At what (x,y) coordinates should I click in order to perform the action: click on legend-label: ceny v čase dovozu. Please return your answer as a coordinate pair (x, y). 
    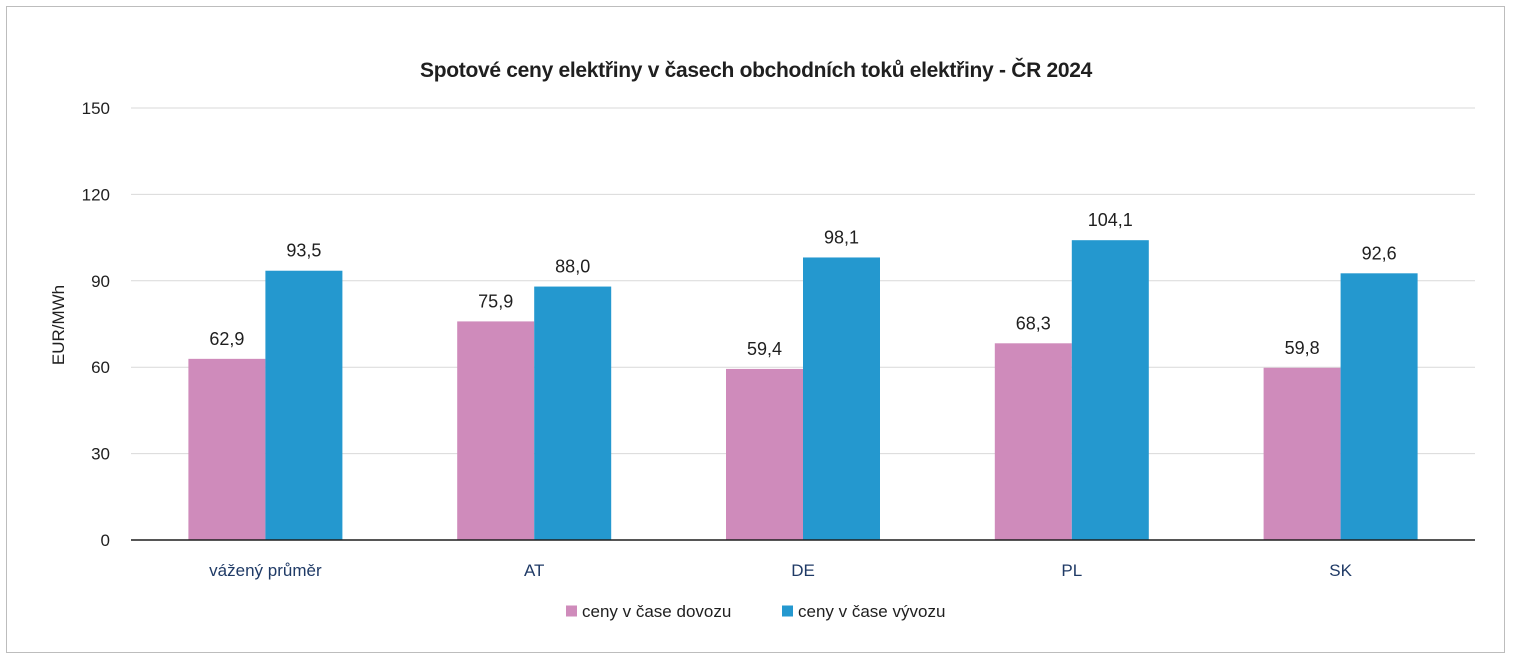
    Looking at the image, I should click on (656, 611).